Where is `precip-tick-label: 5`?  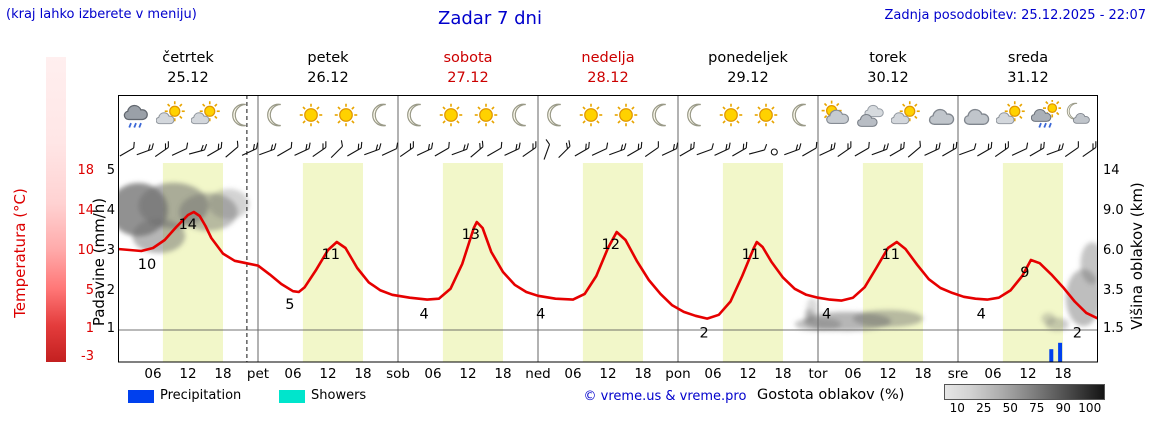 precip-tick-label: 5 is located at coordinates (110, 170).